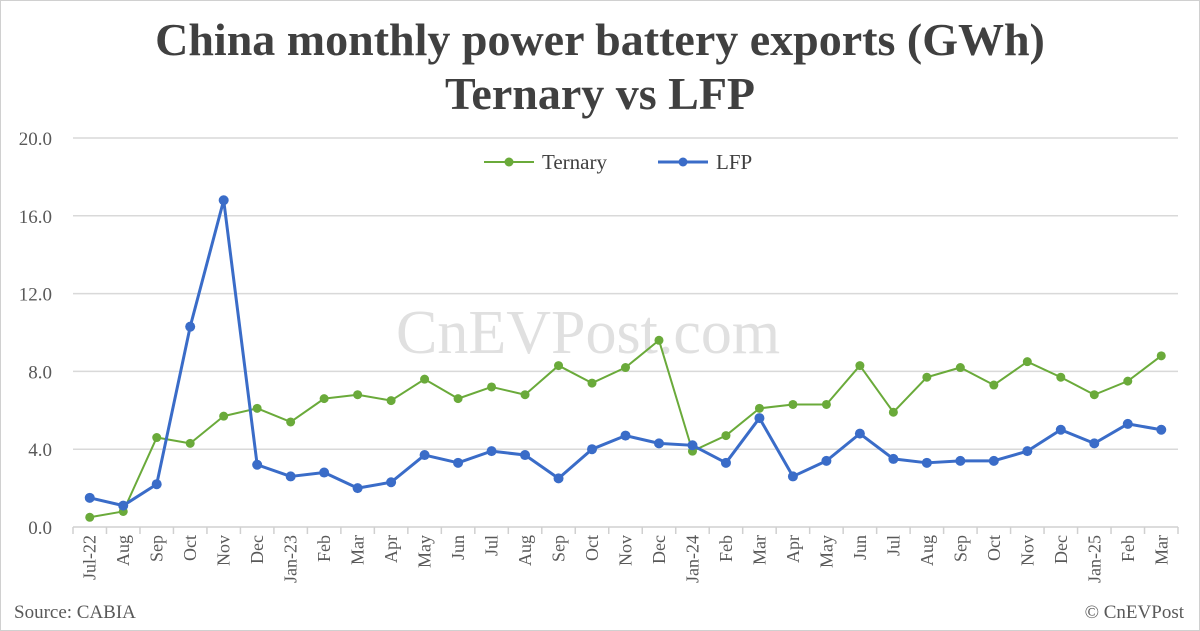  Describe the element at coordinates (1094, 559) in the screenshot. I see `x-tick-label: Jan-25` at that location.